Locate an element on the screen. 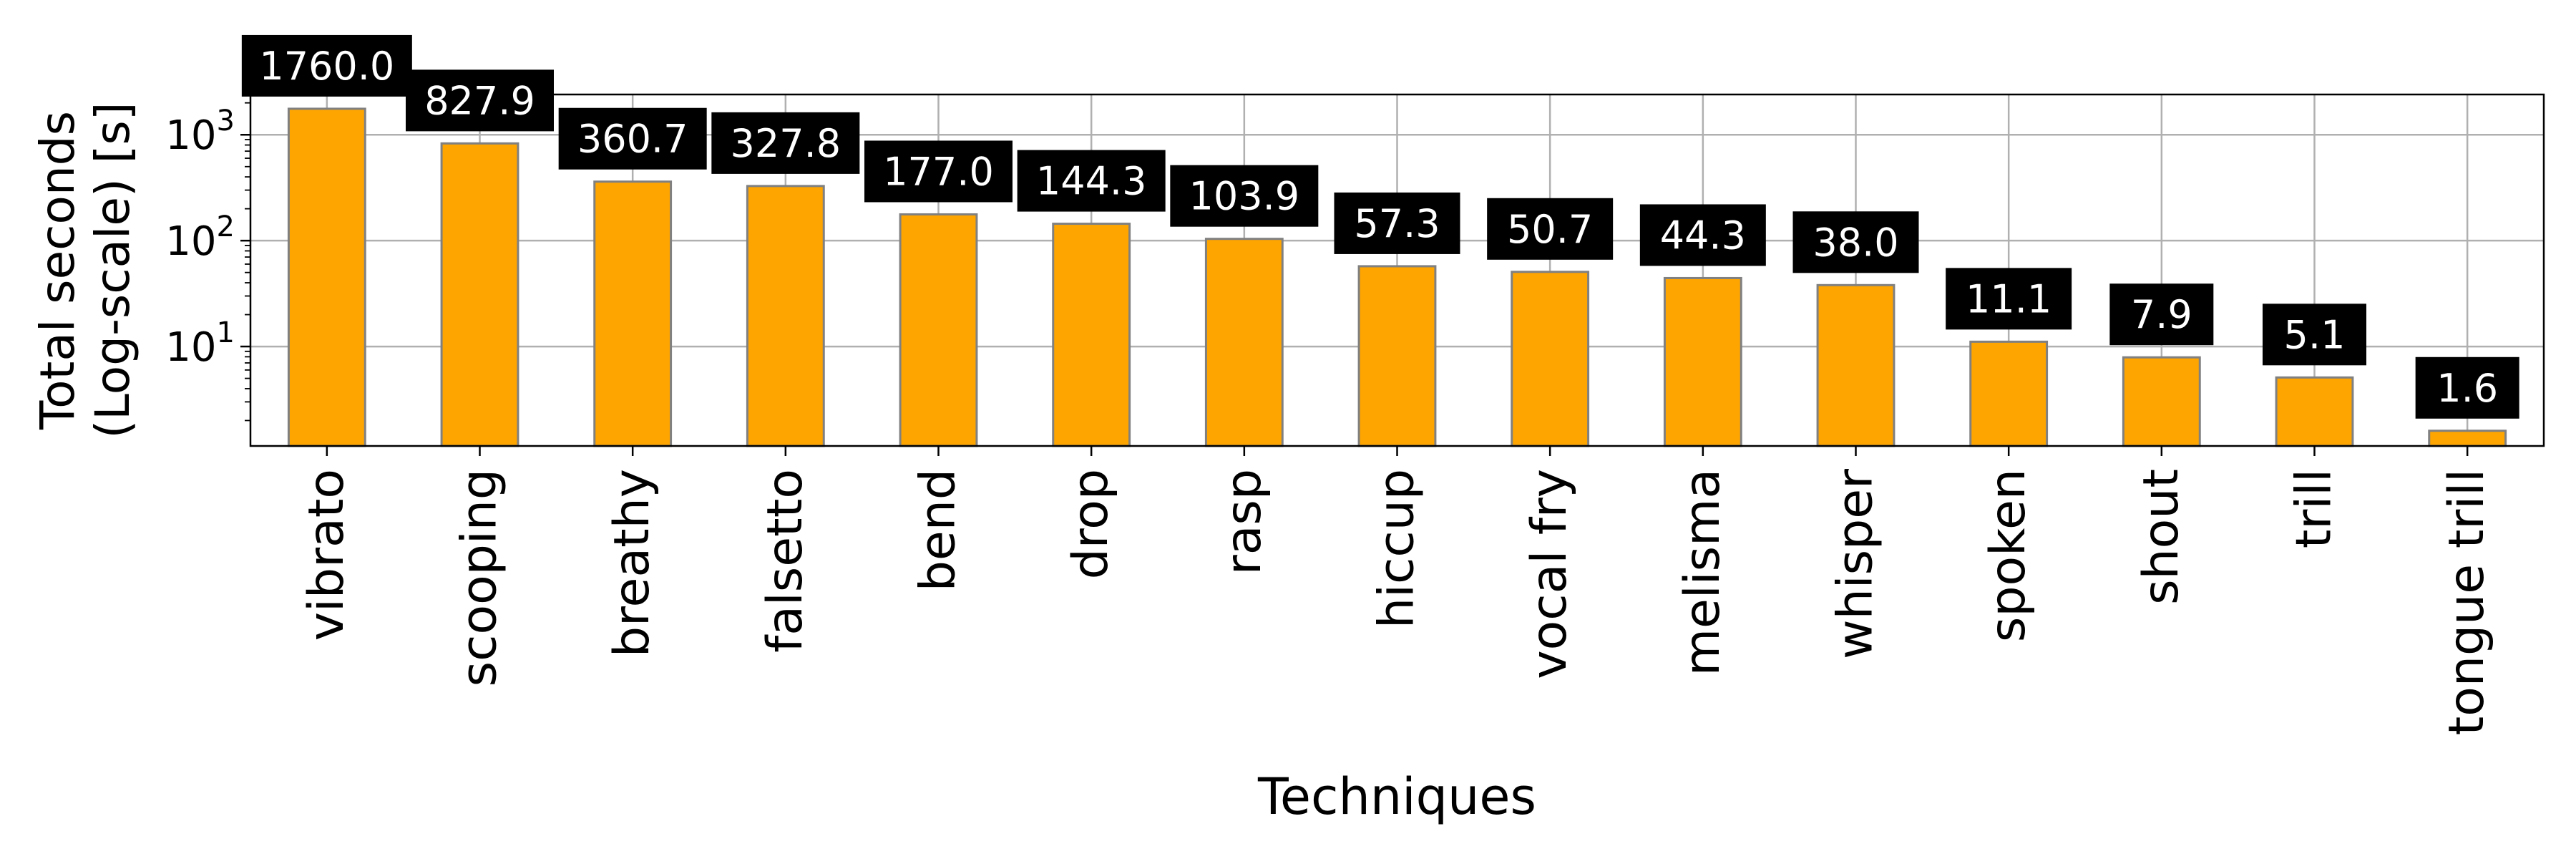 This screenshot has height=859, width=2576. bar-hiccup is located at coordinates (1397, 356).